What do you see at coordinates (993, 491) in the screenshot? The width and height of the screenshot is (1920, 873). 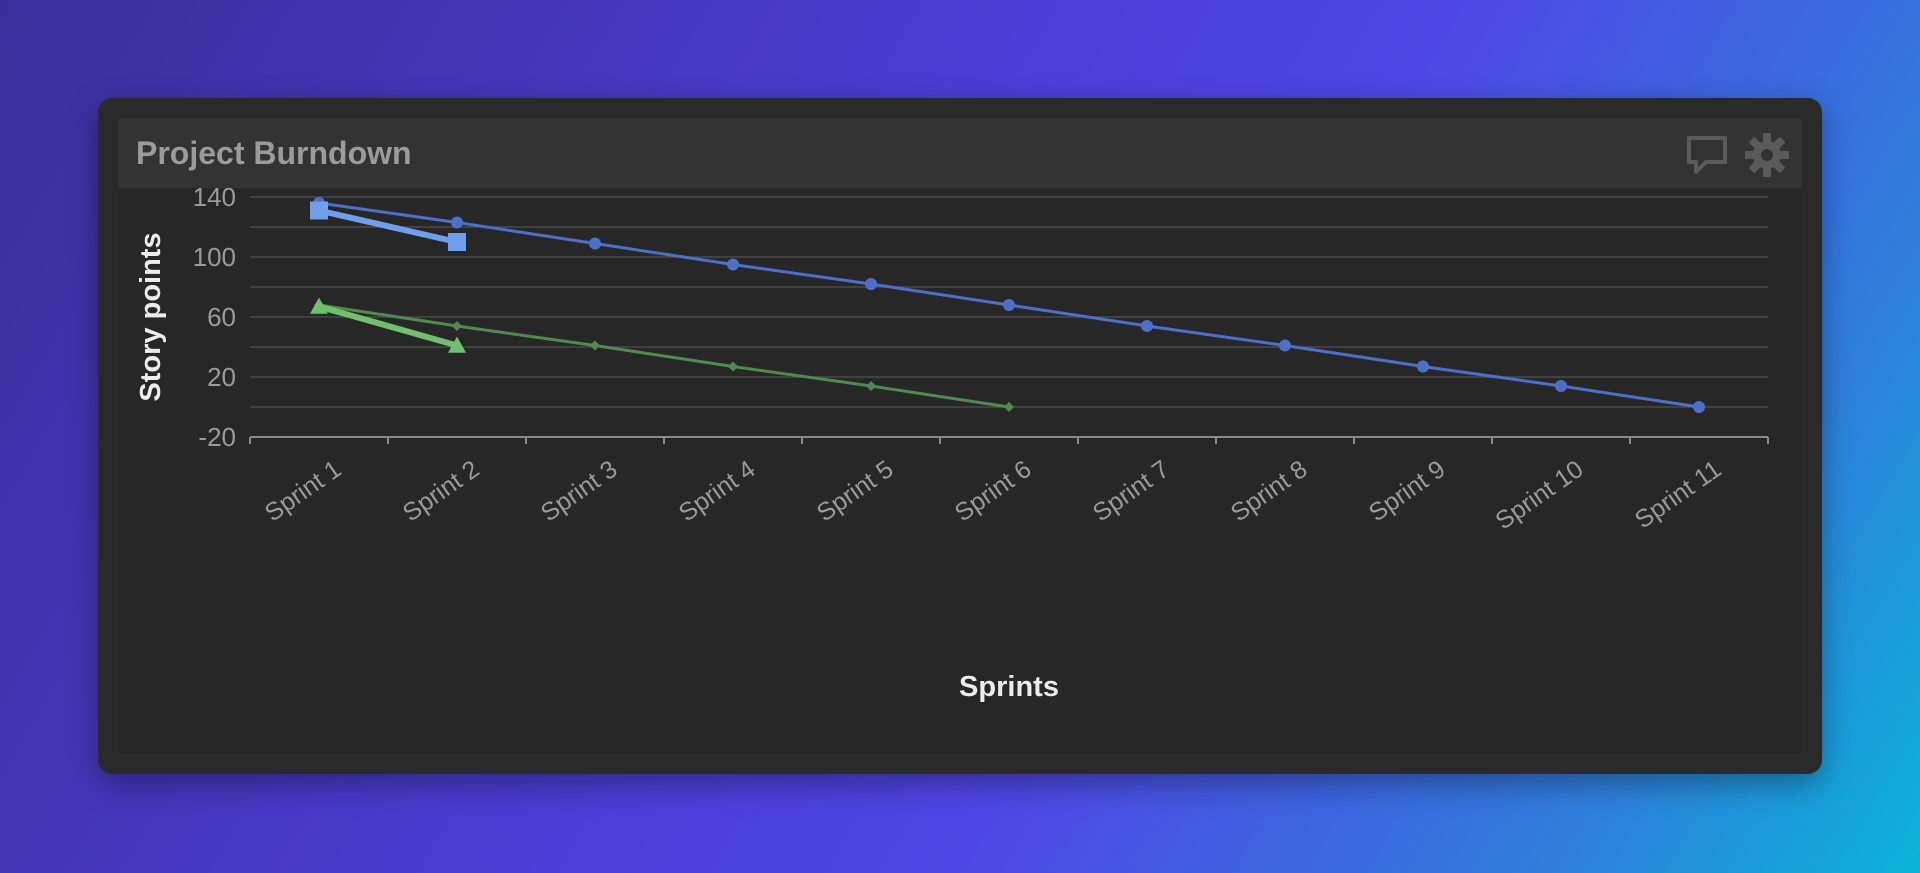 I see `x-tick-label: Sprint 6` at bounding box center [993, 491].